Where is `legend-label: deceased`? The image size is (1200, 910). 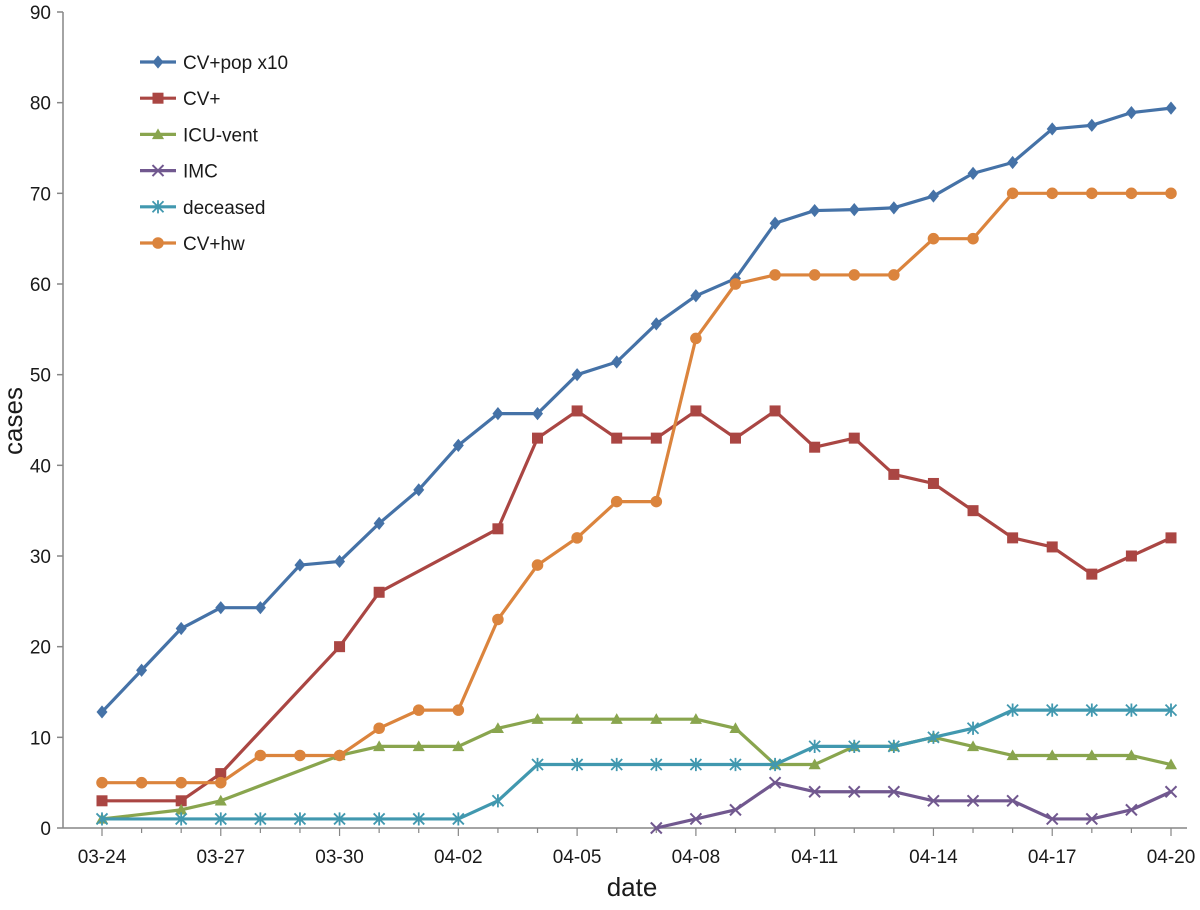 legend-label: deceased is located at coordinates (224, 208).